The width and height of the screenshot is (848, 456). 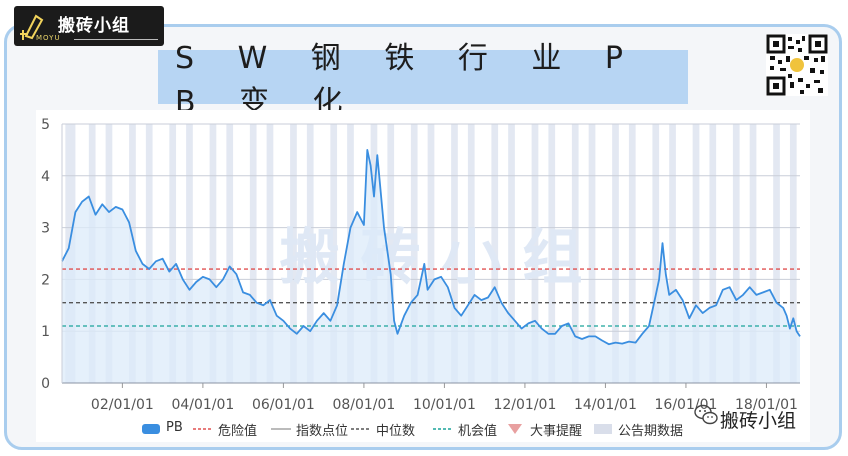 What do you see at coordinates (45, 280) in the screenshot?
I see `y-tick-label: 2` at bounding box center [45, 280].